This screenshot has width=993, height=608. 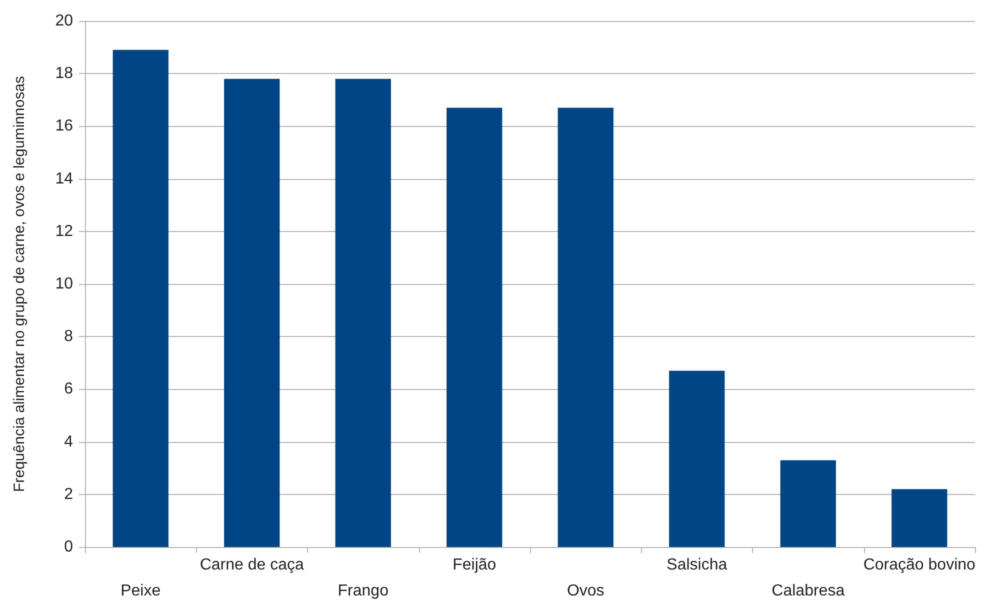 What do you see at coordinates (64, 284) in the screenshot?
I see `y-tick-label: 10` at bounding box center [64, 284].